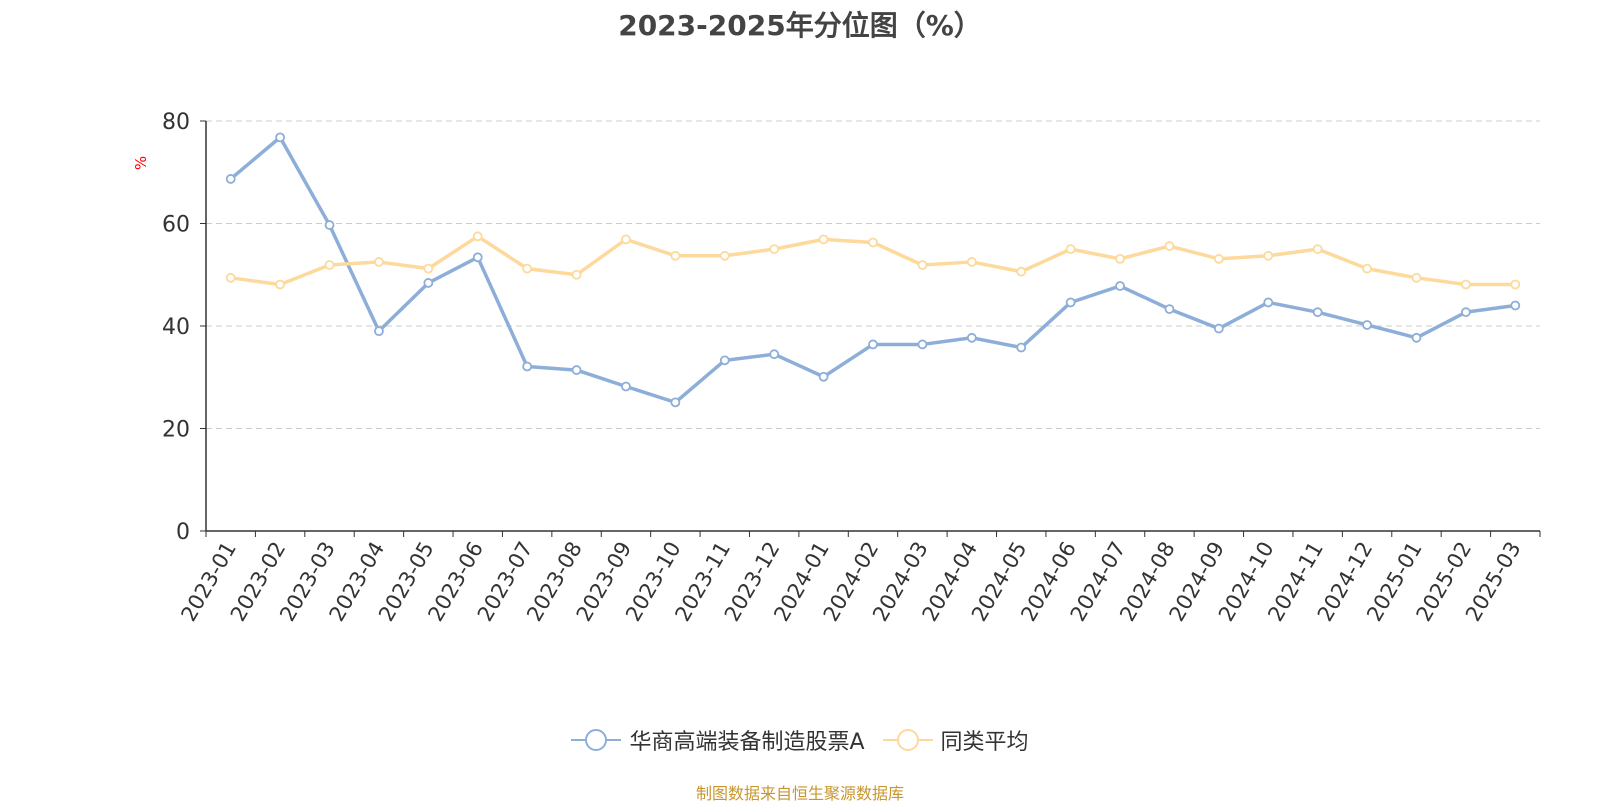 The height and width of the screenshot is (804, 1600). I want to click on y-axis-label: %, so click(141, 163).